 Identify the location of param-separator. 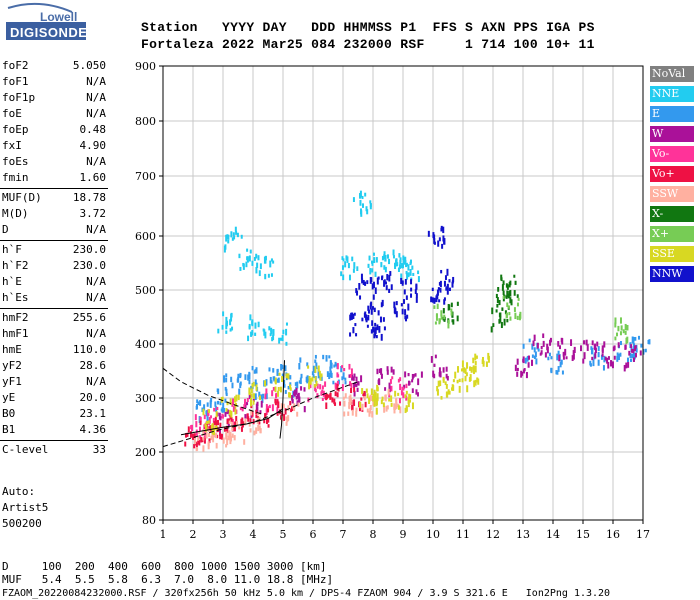
(54, 440).